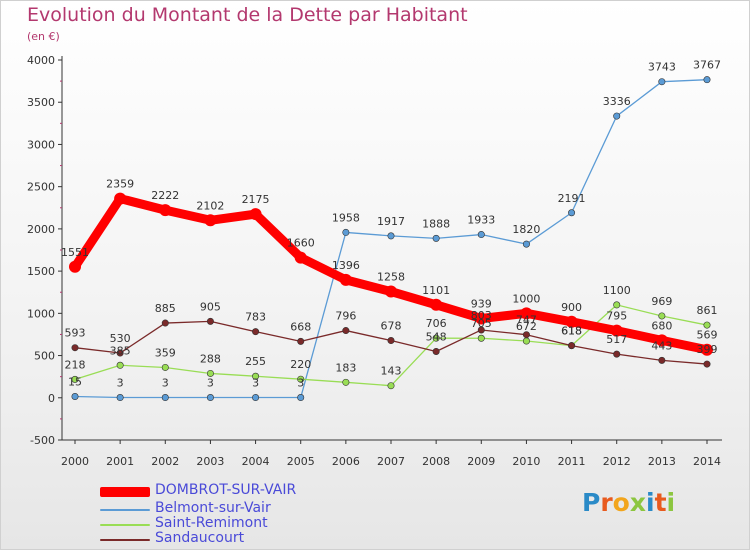  I want to click on y-tick-label: 0, so click(51, 398).